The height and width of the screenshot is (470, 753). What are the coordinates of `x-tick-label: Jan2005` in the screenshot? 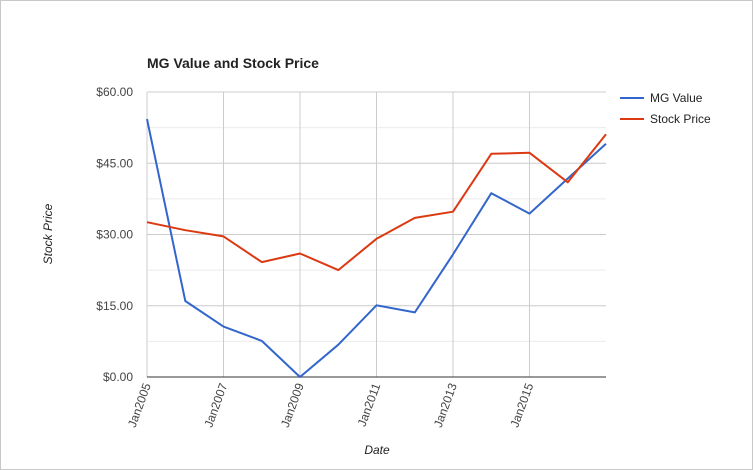 It's located at (139, 405).